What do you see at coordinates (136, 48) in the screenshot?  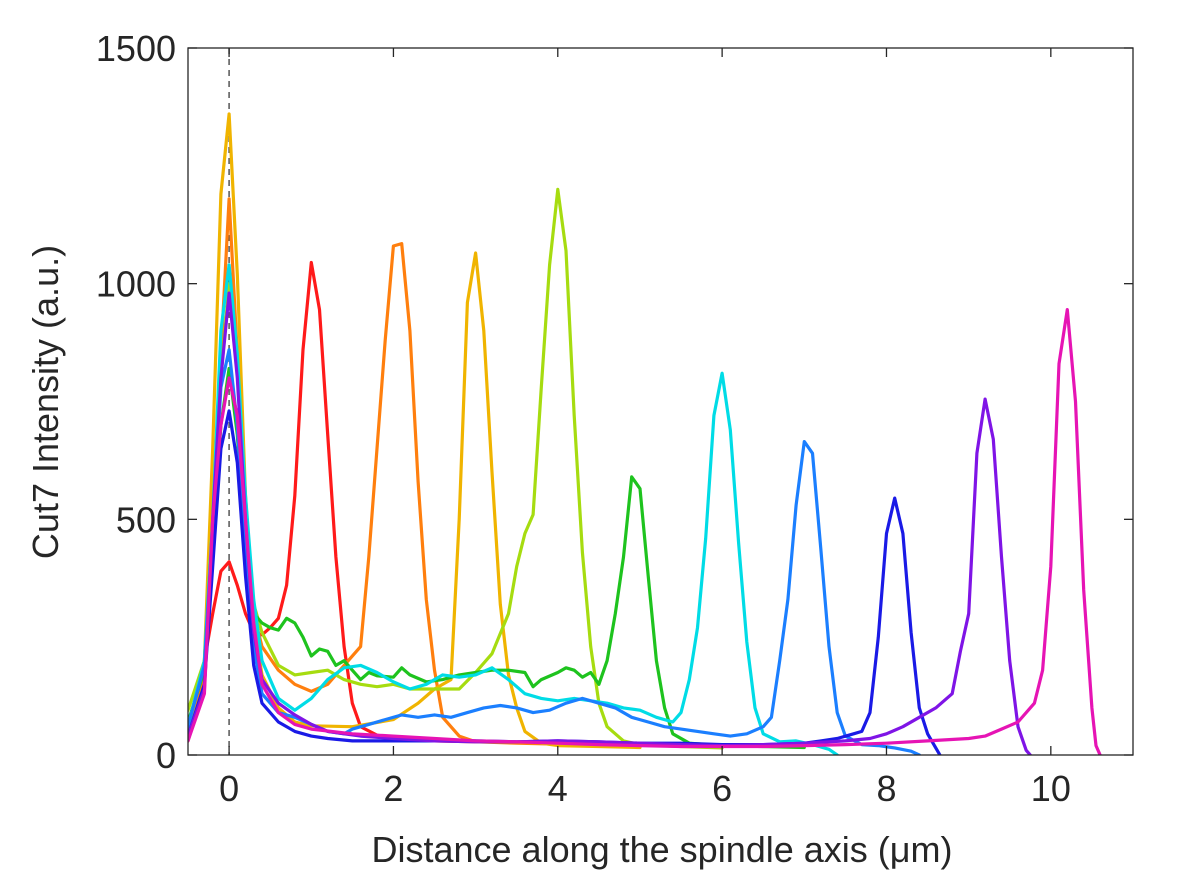 I see `y-tick-label: 1500` at bounding box center [136, 48].